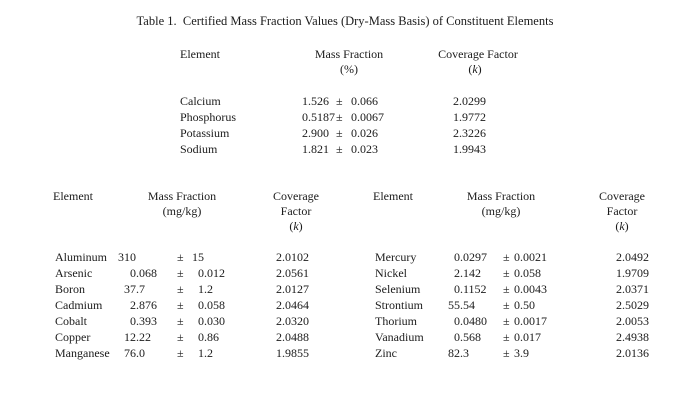 This screenshot has height=401, width=690. I want to click on table-row: Selenium 0.1152 ± 0.0043 2.0371, so click(345, 290).